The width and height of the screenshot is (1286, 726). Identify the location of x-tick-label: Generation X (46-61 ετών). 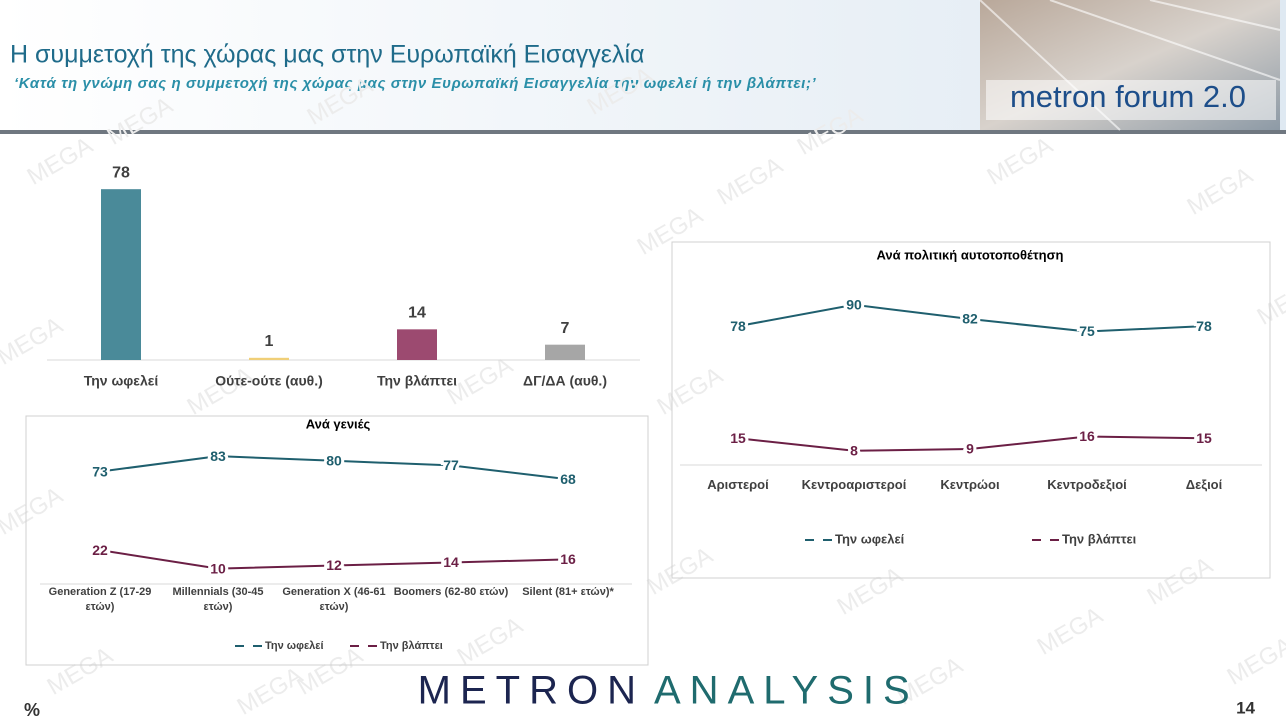
(334, 599).